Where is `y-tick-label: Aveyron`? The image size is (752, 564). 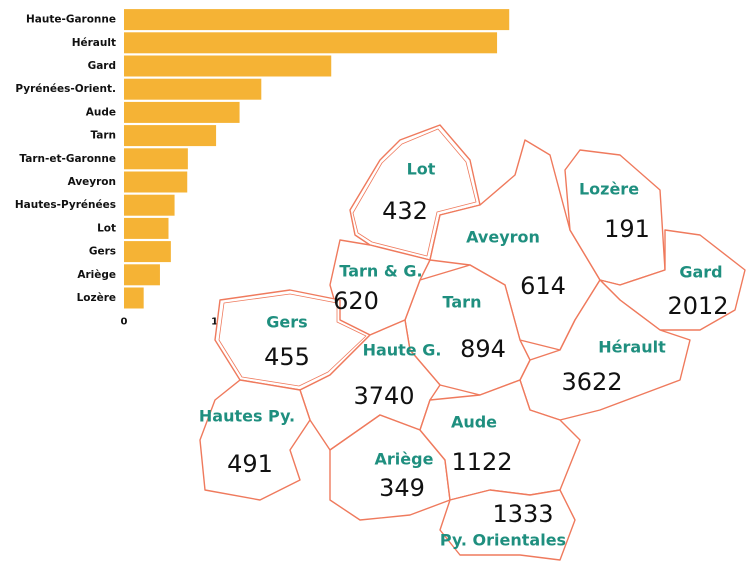 y-tick-label: Aveyron is located at coordinates (92, 182).